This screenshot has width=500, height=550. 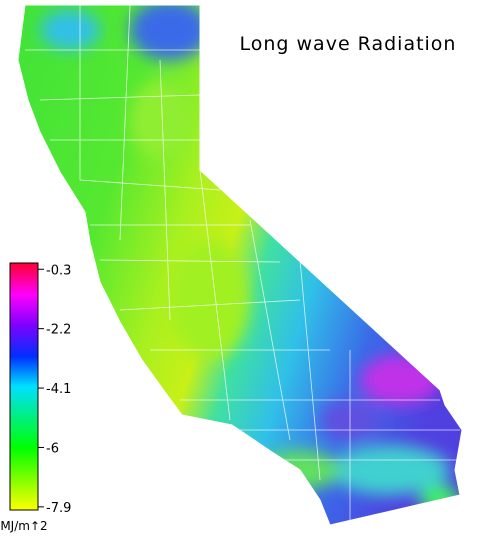 What do you see at coordinates (58, 389) in the screenshot?
I see `colorbar-tick-label: -4.1` at bounding box center [58, 389].